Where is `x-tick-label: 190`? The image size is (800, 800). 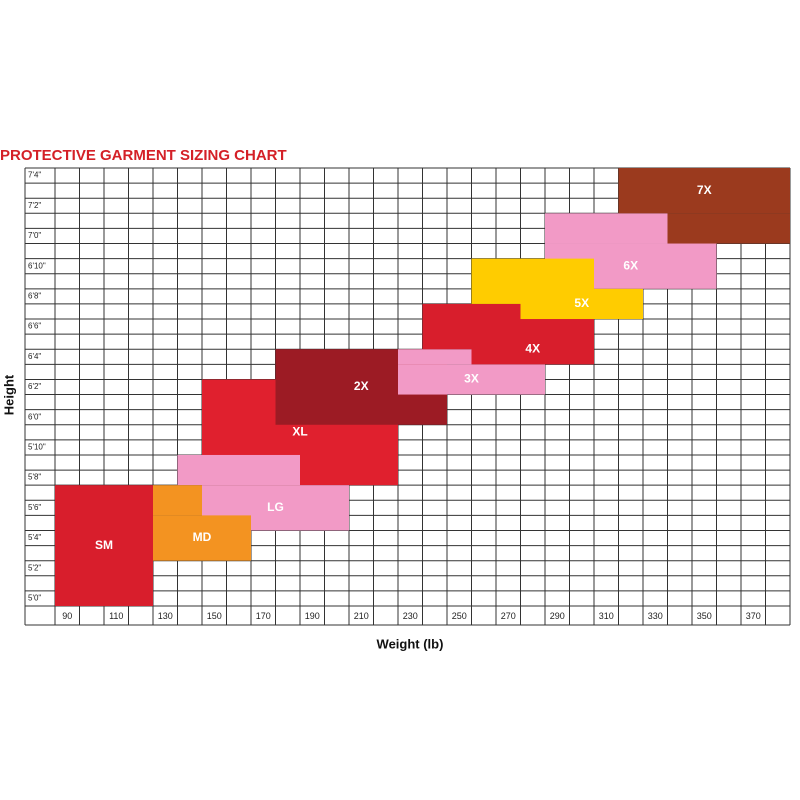 x-tick-label: 190 is located at coordinates (312, 616).